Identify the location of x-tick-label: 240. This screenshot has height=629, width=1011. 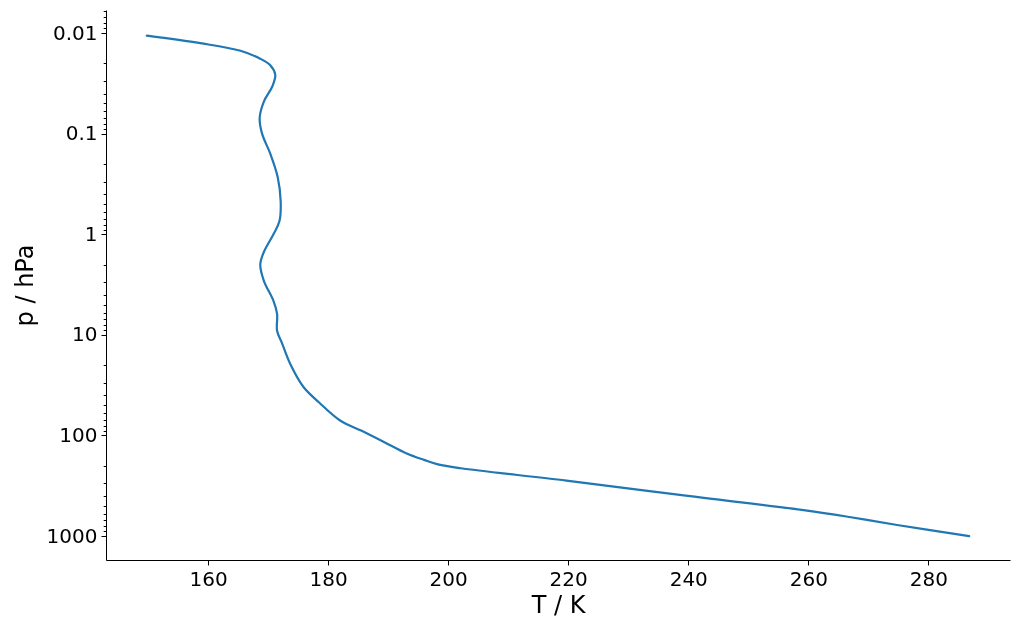
(688, 578).